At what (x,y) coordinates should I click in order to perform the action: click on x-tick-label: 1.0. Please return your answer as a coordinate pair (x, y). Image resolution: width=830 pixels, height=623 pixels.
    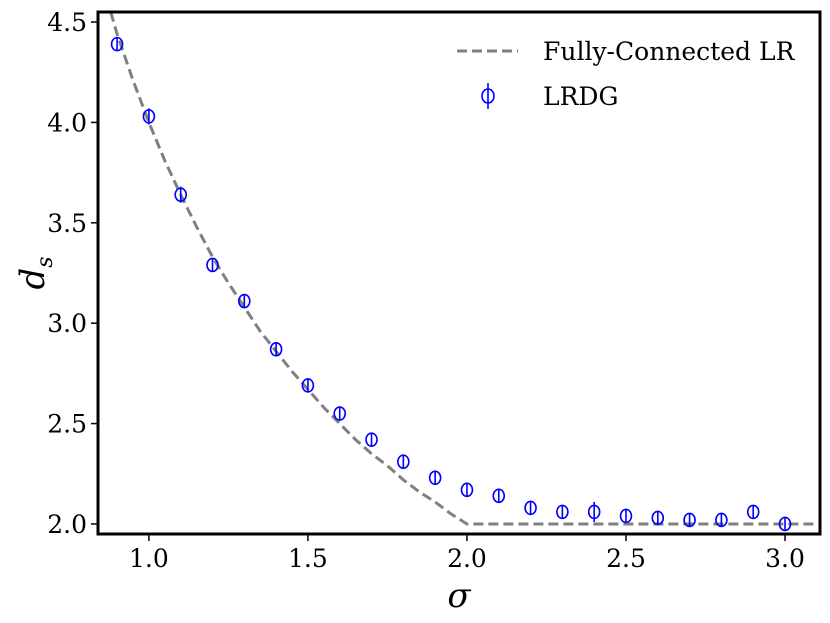
    Looking at the image, I should click on (149, 558).